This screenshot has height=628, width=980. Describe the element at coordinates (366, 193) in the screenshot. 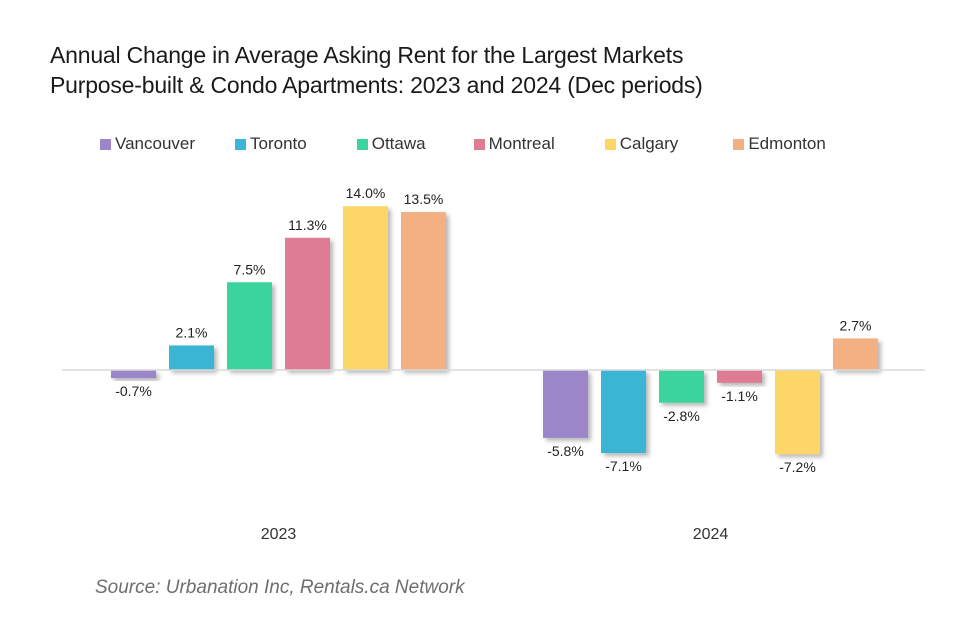

I see `data-label-calgary-2023: 14.0%` at that location.